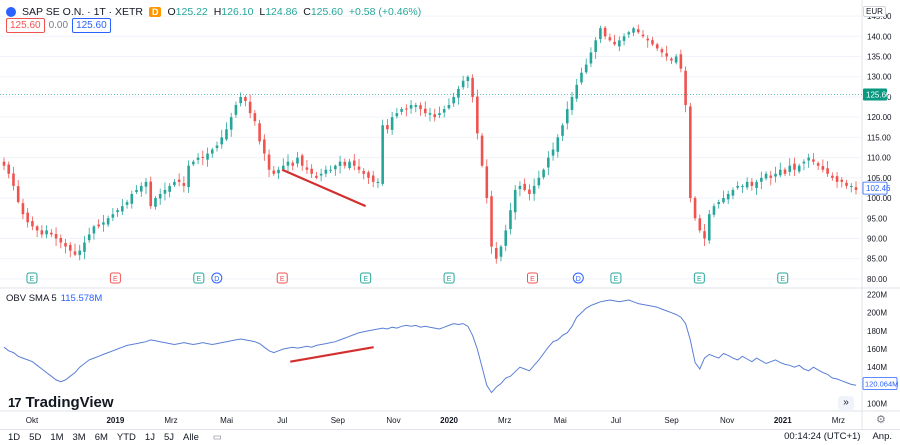 This screenshot has width=900, height=445. Describe the element at coordinates (35, 437) in the screenshot. I see `tf-5d: 5D` at that location.